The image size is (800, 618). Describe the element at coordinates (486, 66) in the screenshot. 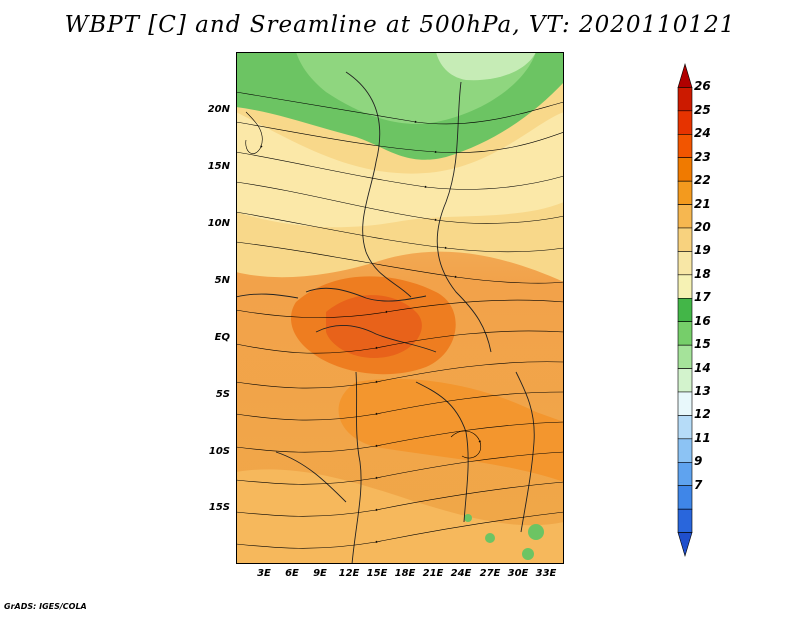

I see `temperature-zone-15c` at that location.